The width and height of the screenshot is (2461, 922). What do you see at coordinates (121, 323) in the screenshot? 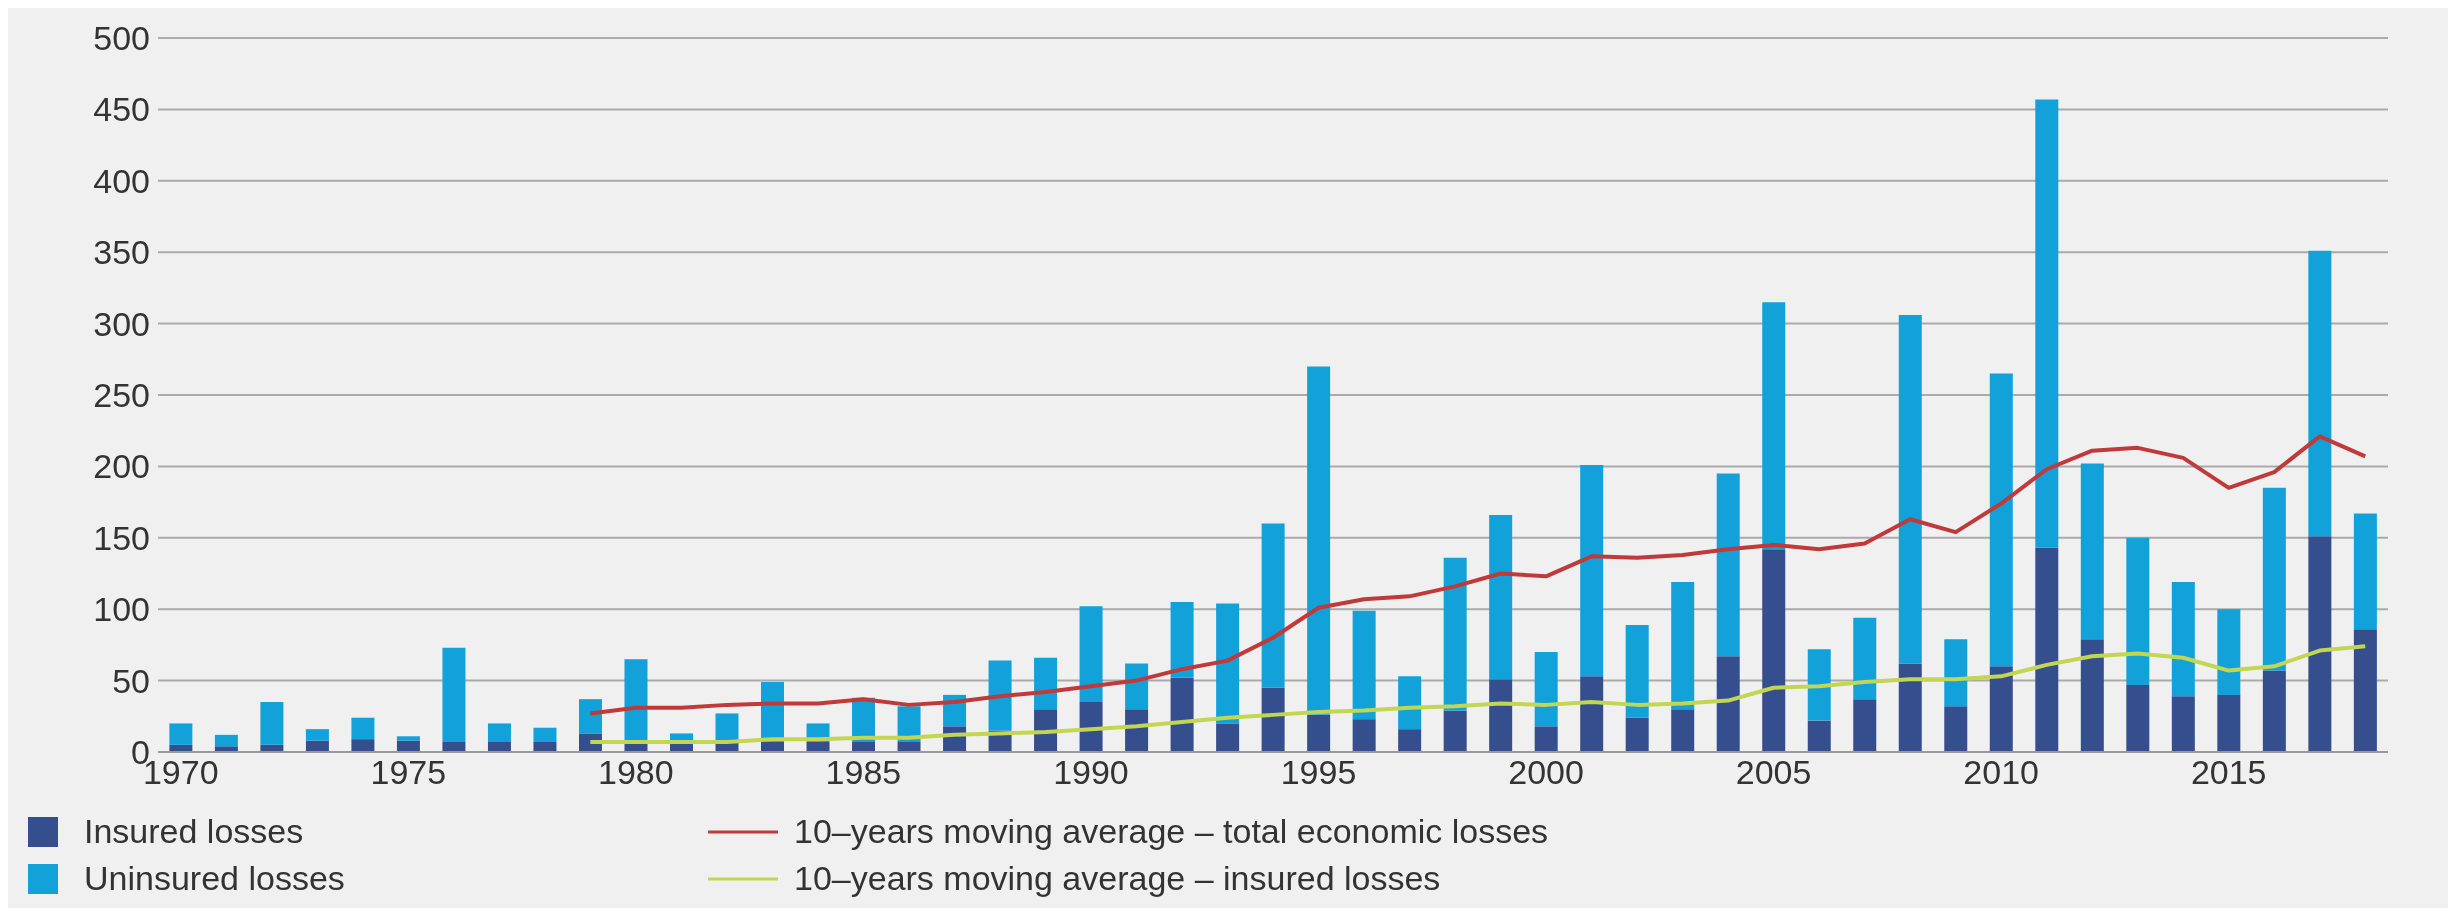
I see `y-tick-label: 300` at bounding box center [121, 323].